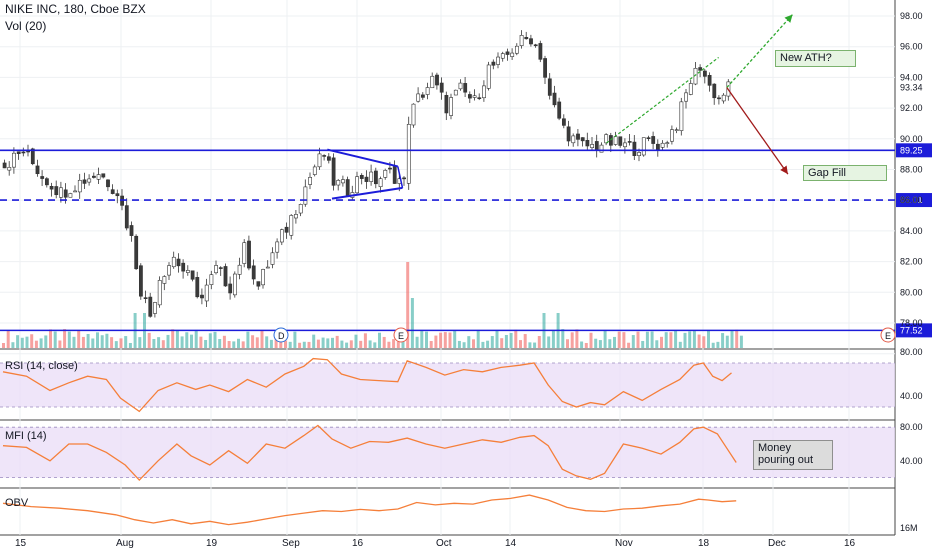 The width and height of the screenshot is (932, 550). I want to click on new-ath-note: New ATH?, so click(815, 58).